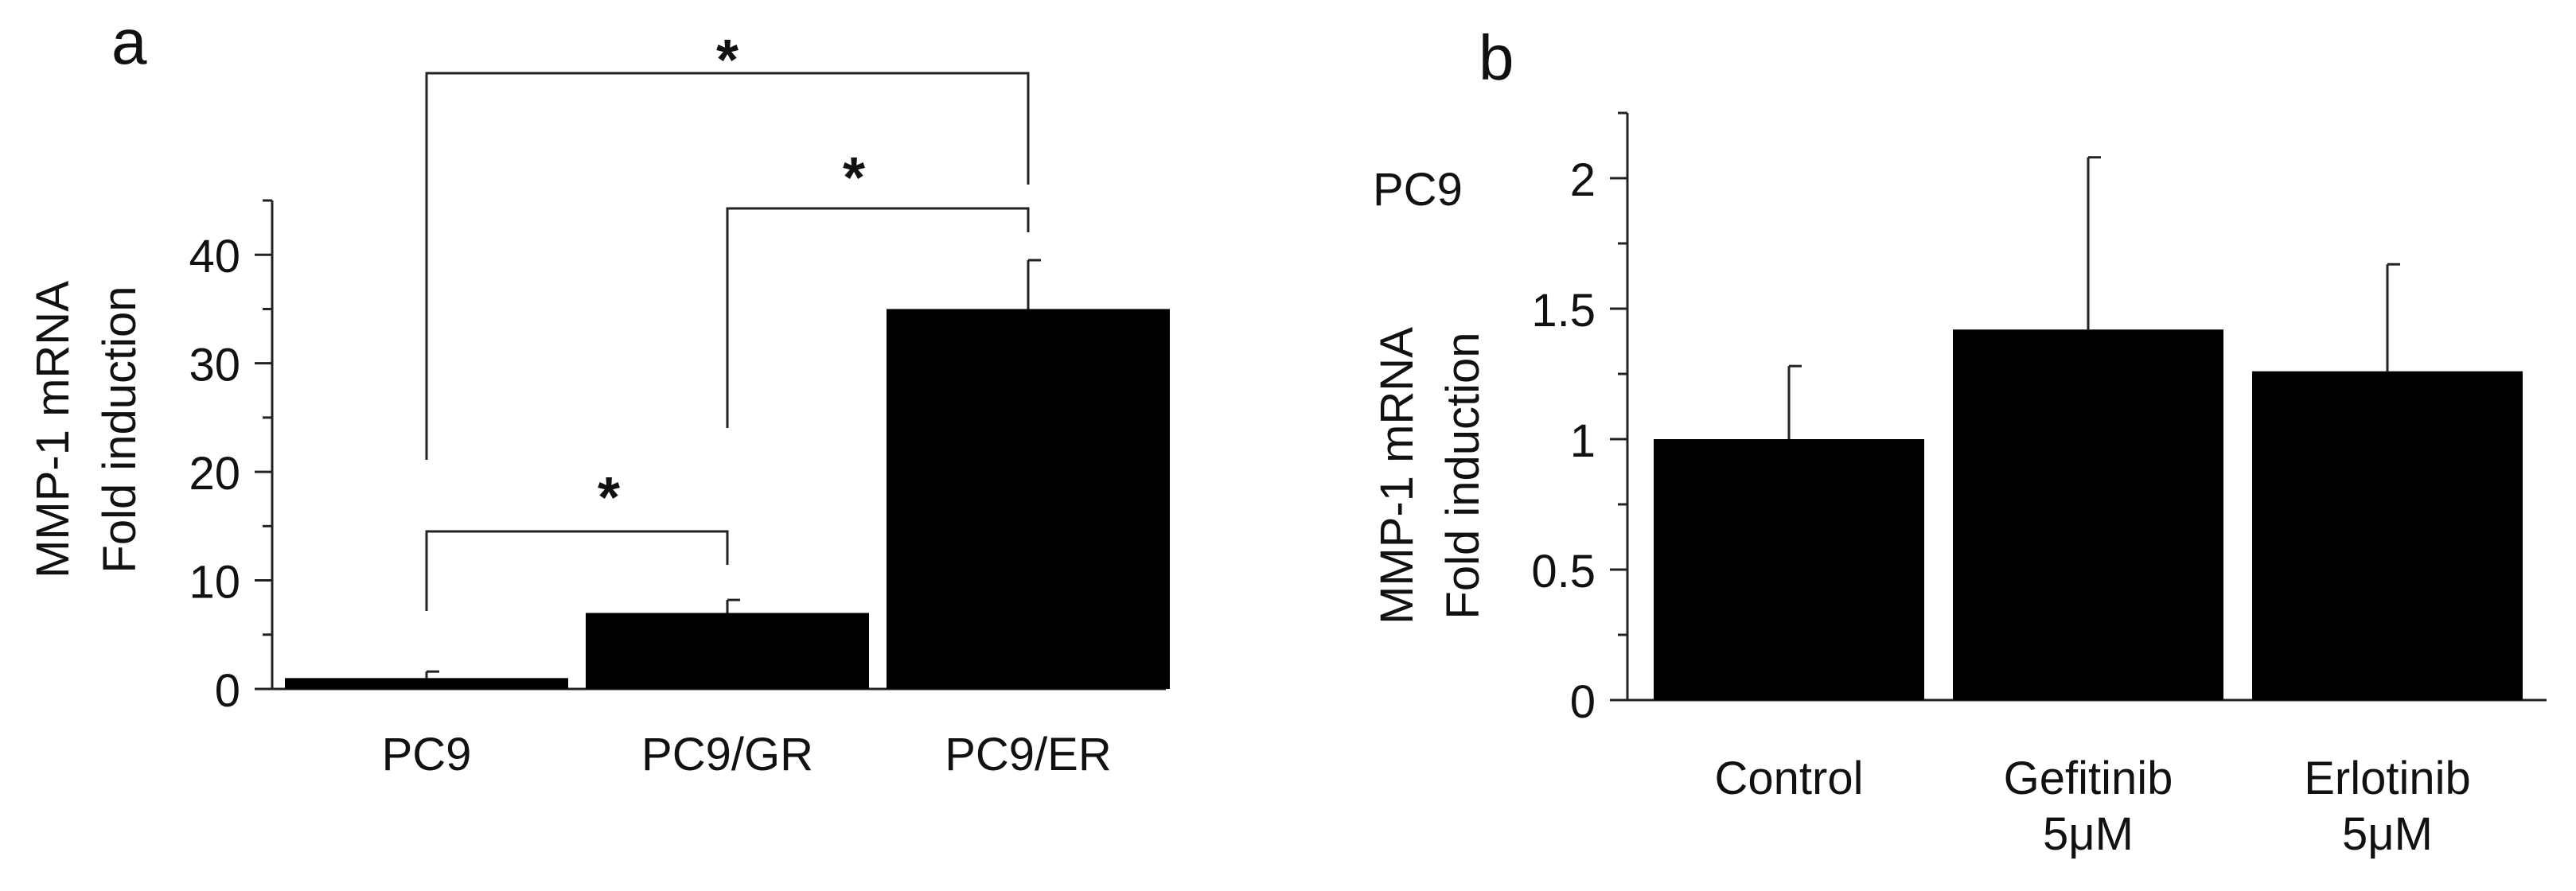 This screenshot has height=891, width=2576. What do you see at coordinates (1789, 778) in the screenshot?
I see `x-tick-label: Control` at bounding box center [1789, 778].